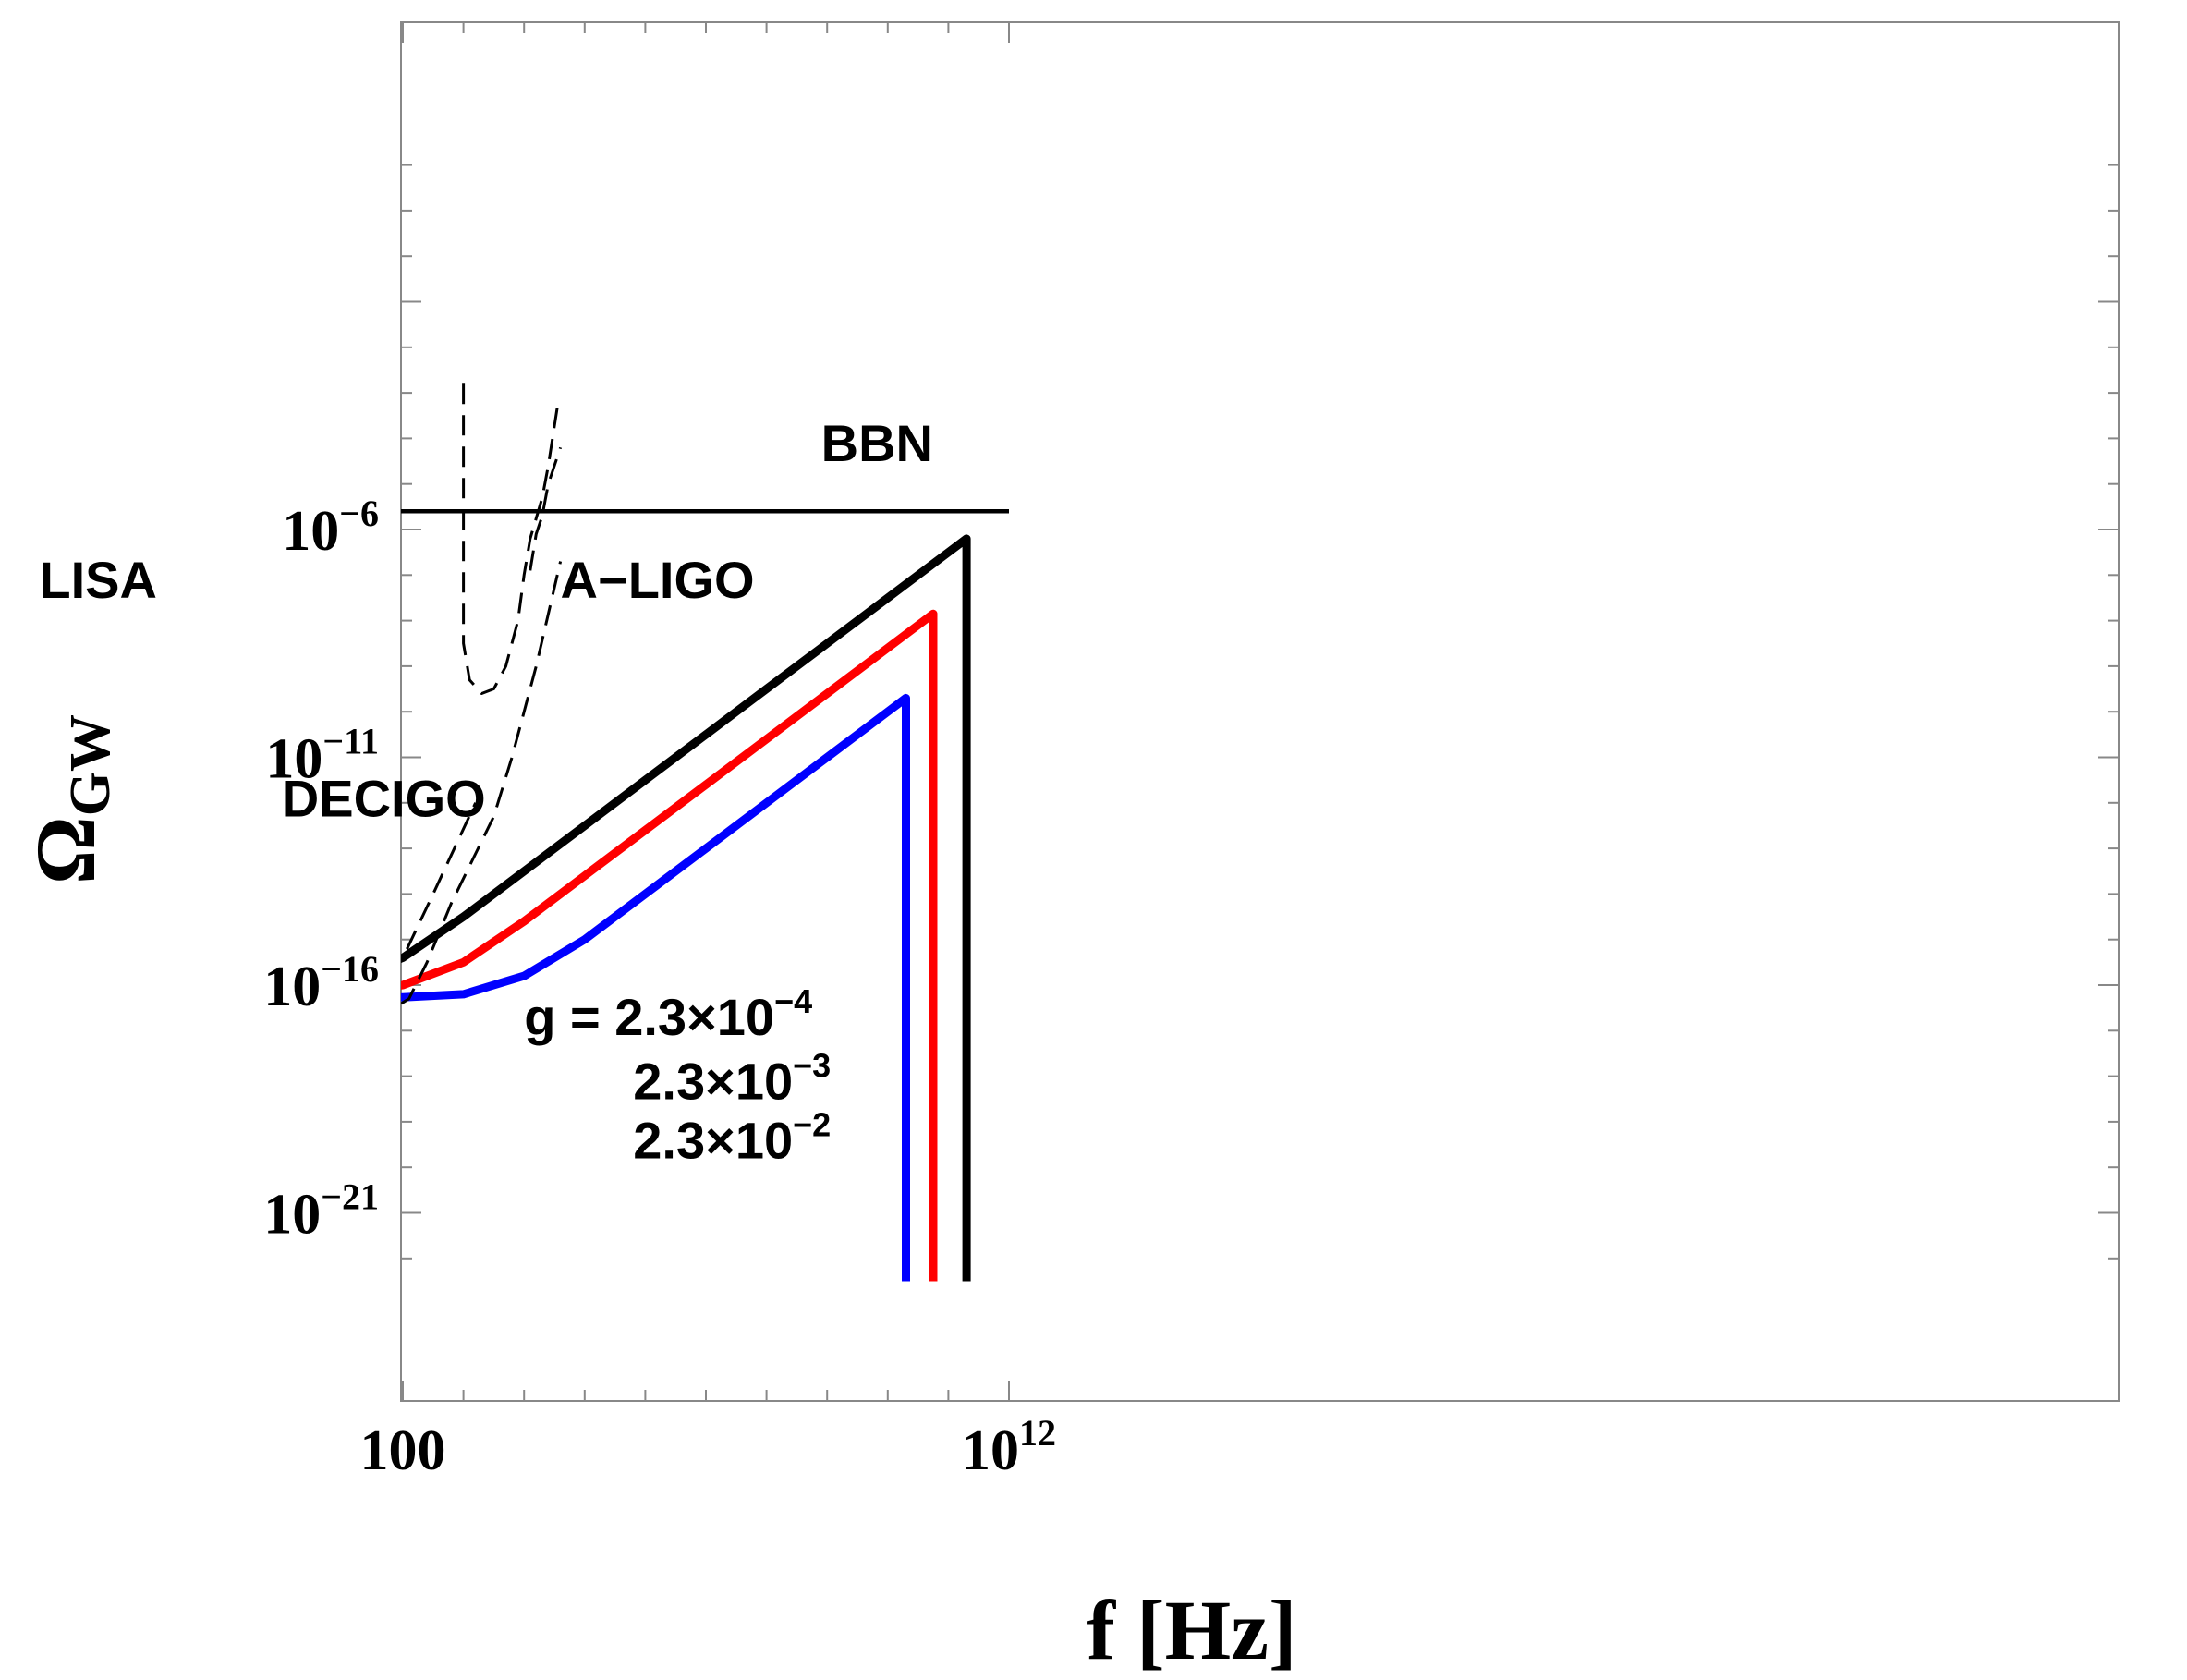 This screenshot has height=1680, width=2187. What do you see at coordinates (511, 539) in the screenshot?
I see `series-a-ligo` at bounding box center [511, 539].